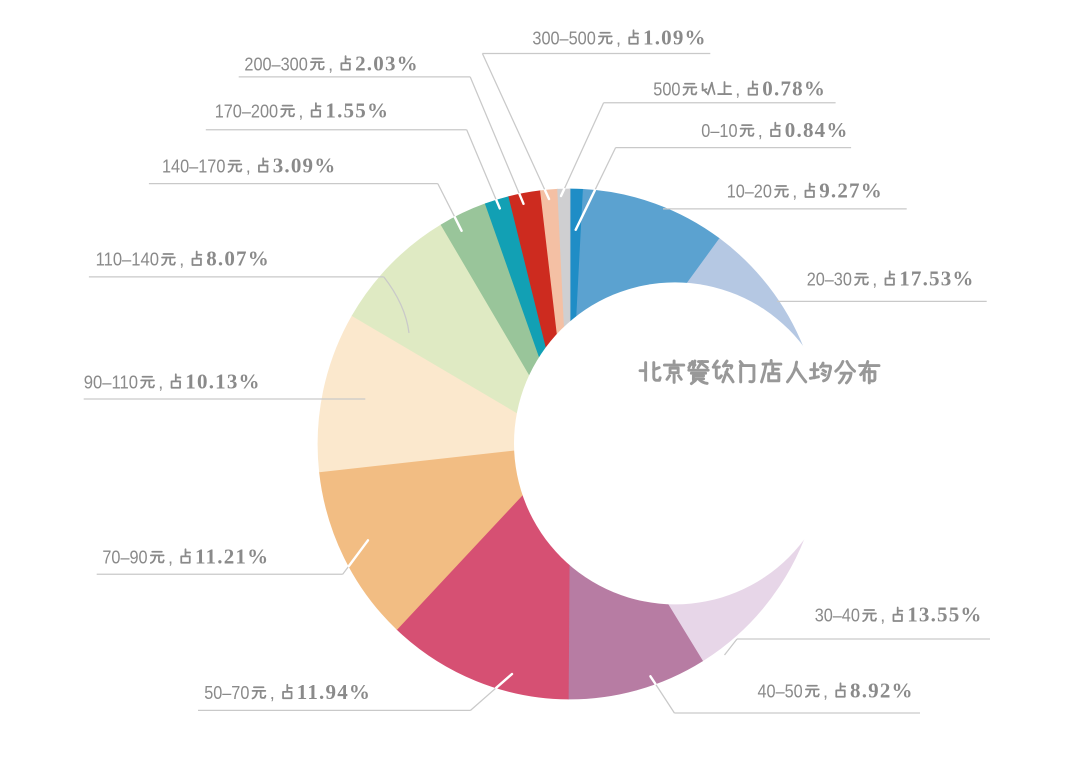 The height and width of the screenshot is (764, 1080). What do you see at coordinates (882, 691) in the screenshot?
I see `svg-text: 8.92%` at bounding box center [882, 691].